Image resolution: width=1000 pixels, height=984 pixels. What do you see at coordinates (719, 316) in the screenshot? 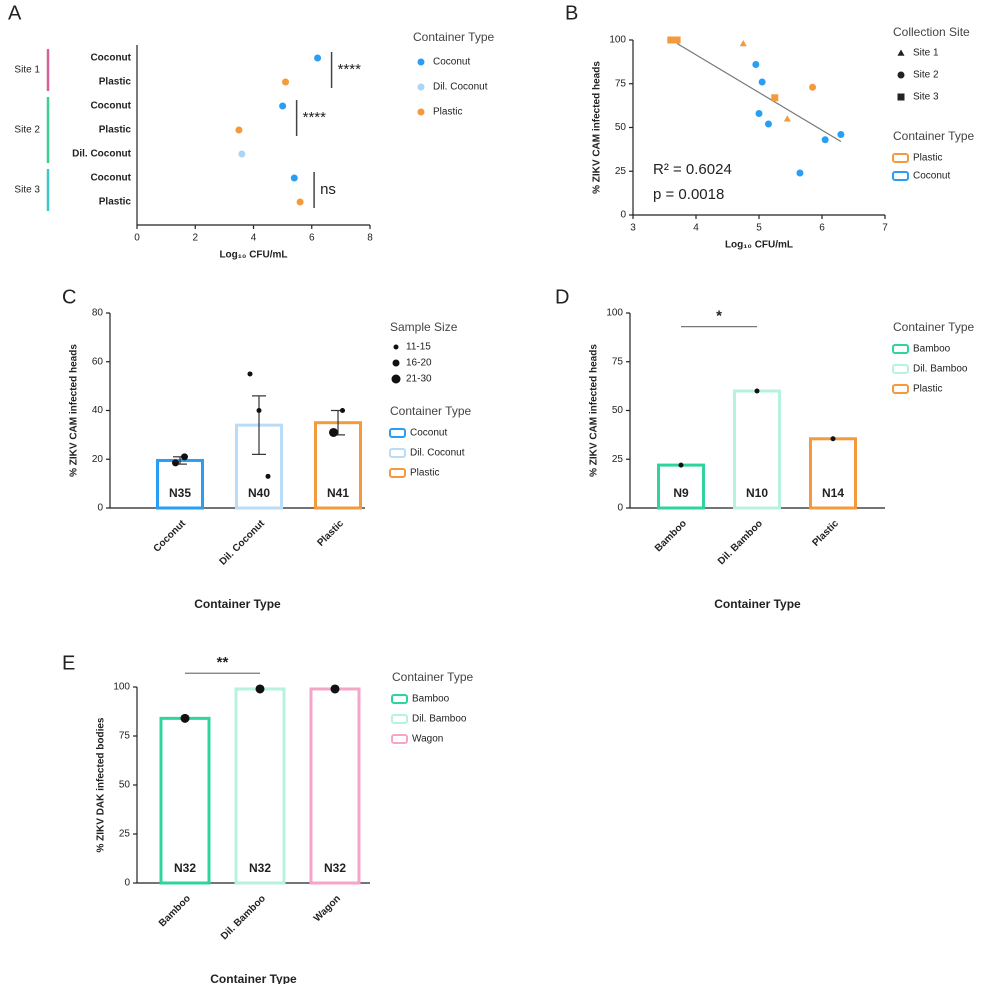
I see `sig-label: *` at bounding box center [719, 316].